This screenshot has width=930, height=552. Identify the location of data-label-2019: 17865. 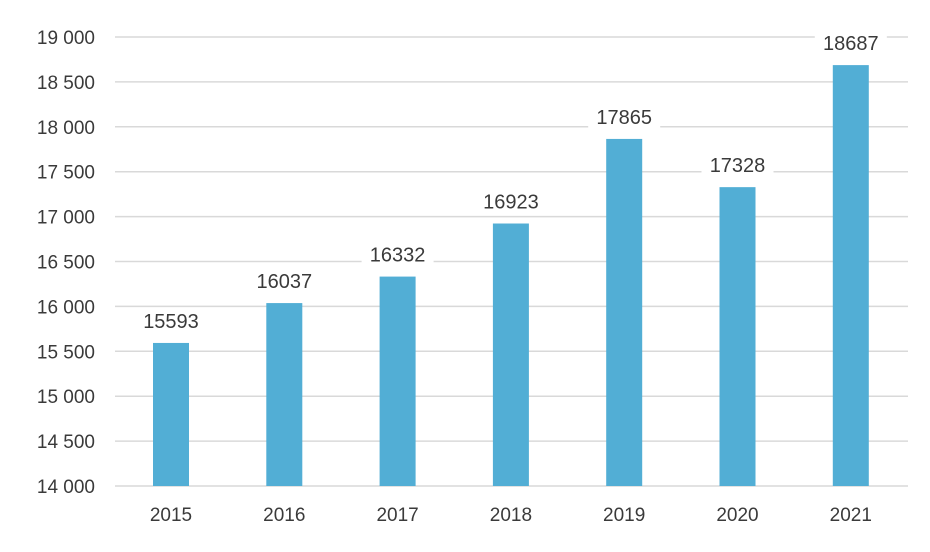
(624, 118).